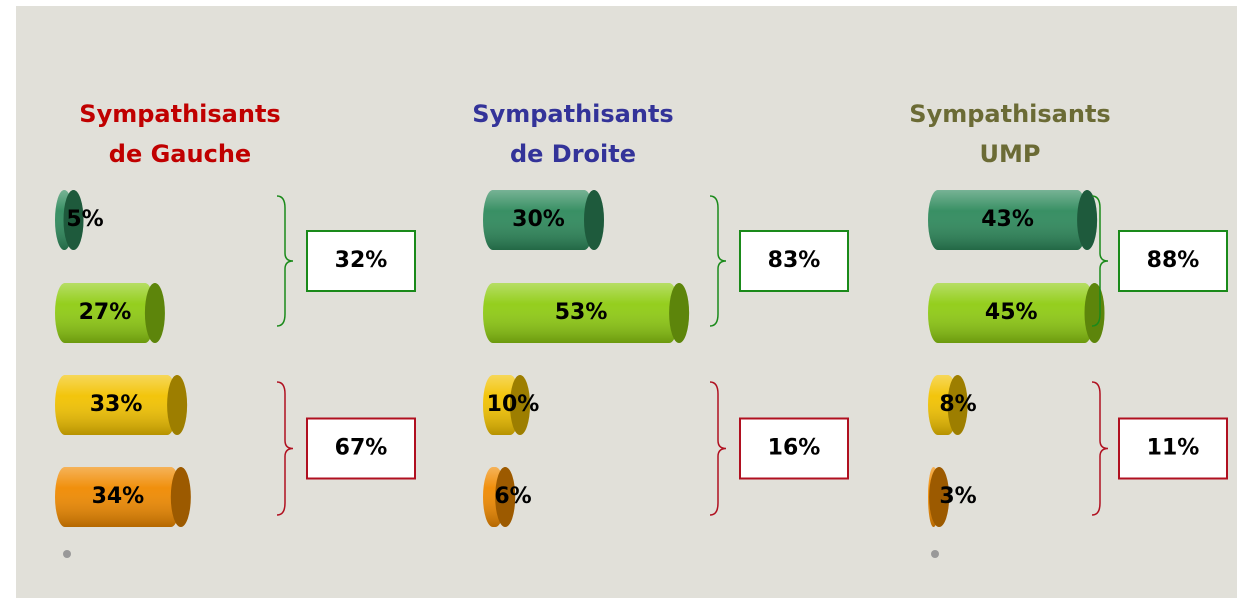 This screenshot has height=599, width=1238. I want to click on total-label: 11%, so click(1173, 448).